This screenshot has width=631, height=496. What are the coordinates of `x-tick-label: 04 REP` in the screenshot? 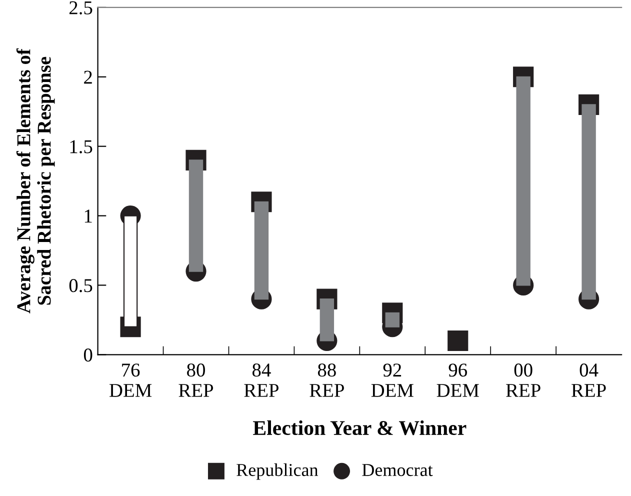 It's located at (589, 380).